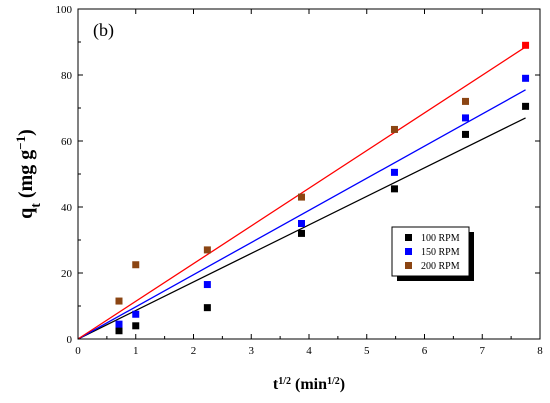 The width and height of the screenshot is (550, 403). I want to click on x-axis-title: t1/2 (min1/2), so click(309, 385).